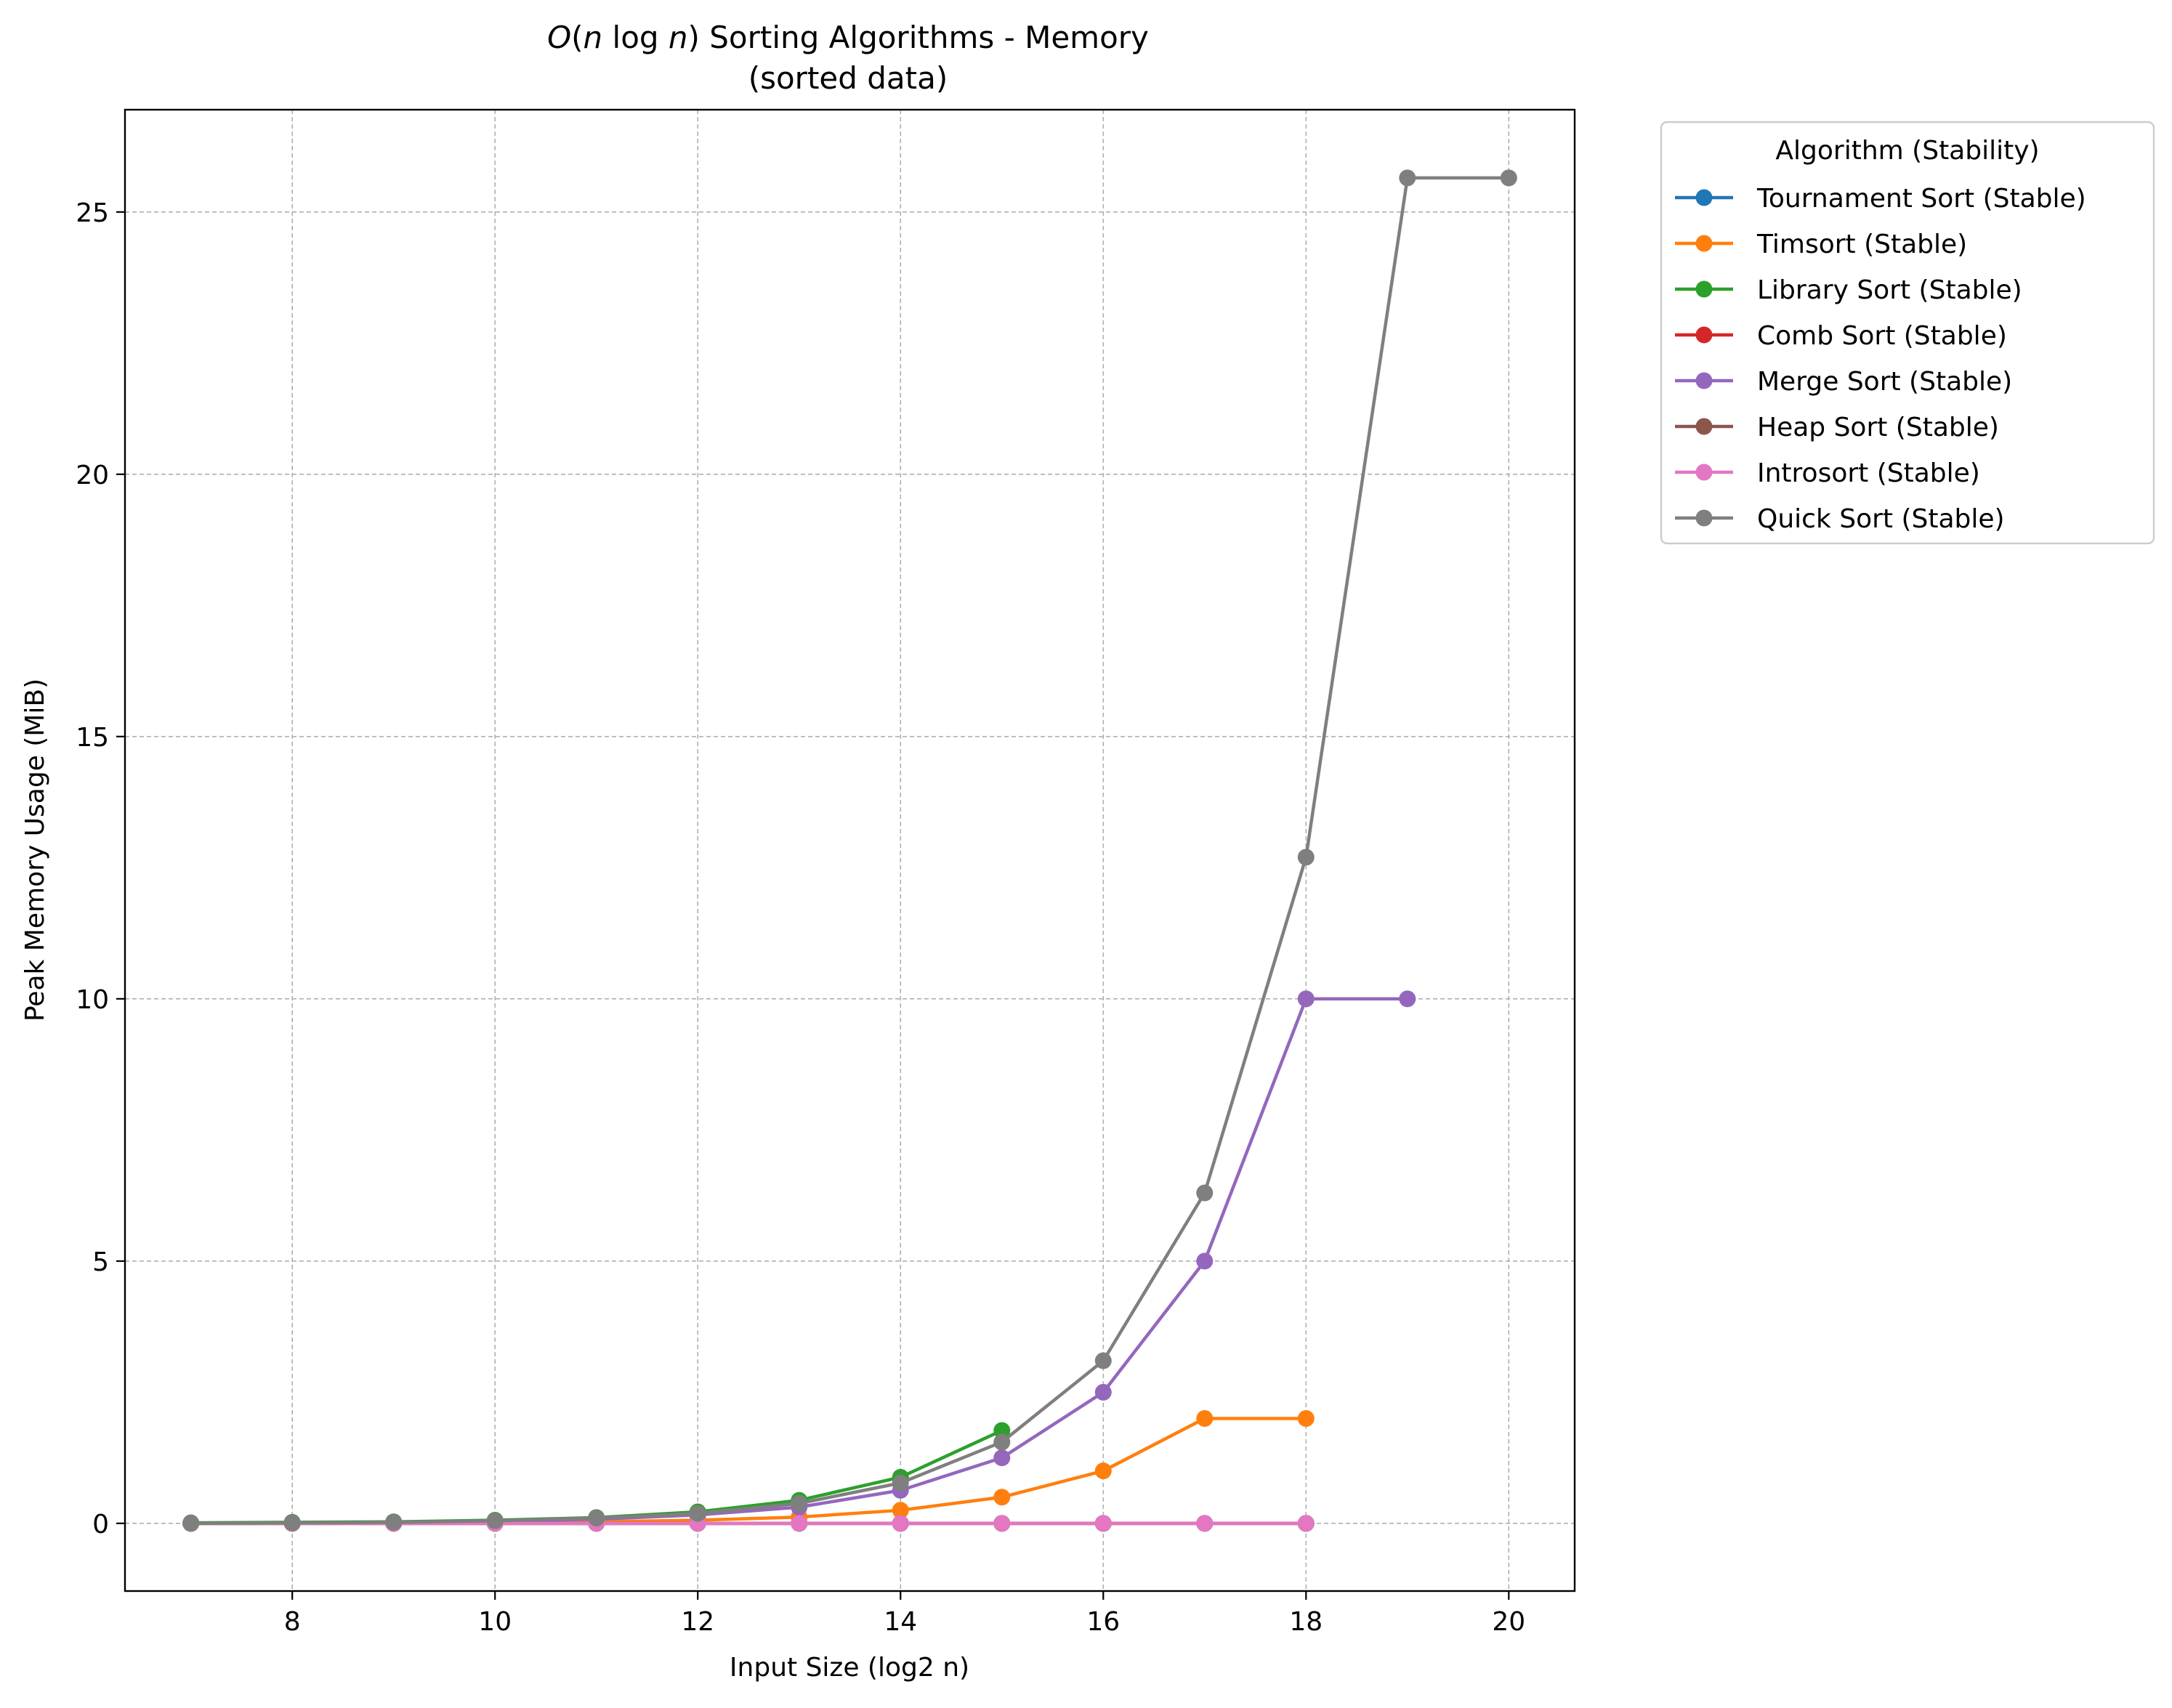  Describe the element at coordinates (1921, 199) in the screenshot. I see `legend-label: Tournament Sort (Stable)` at that location.